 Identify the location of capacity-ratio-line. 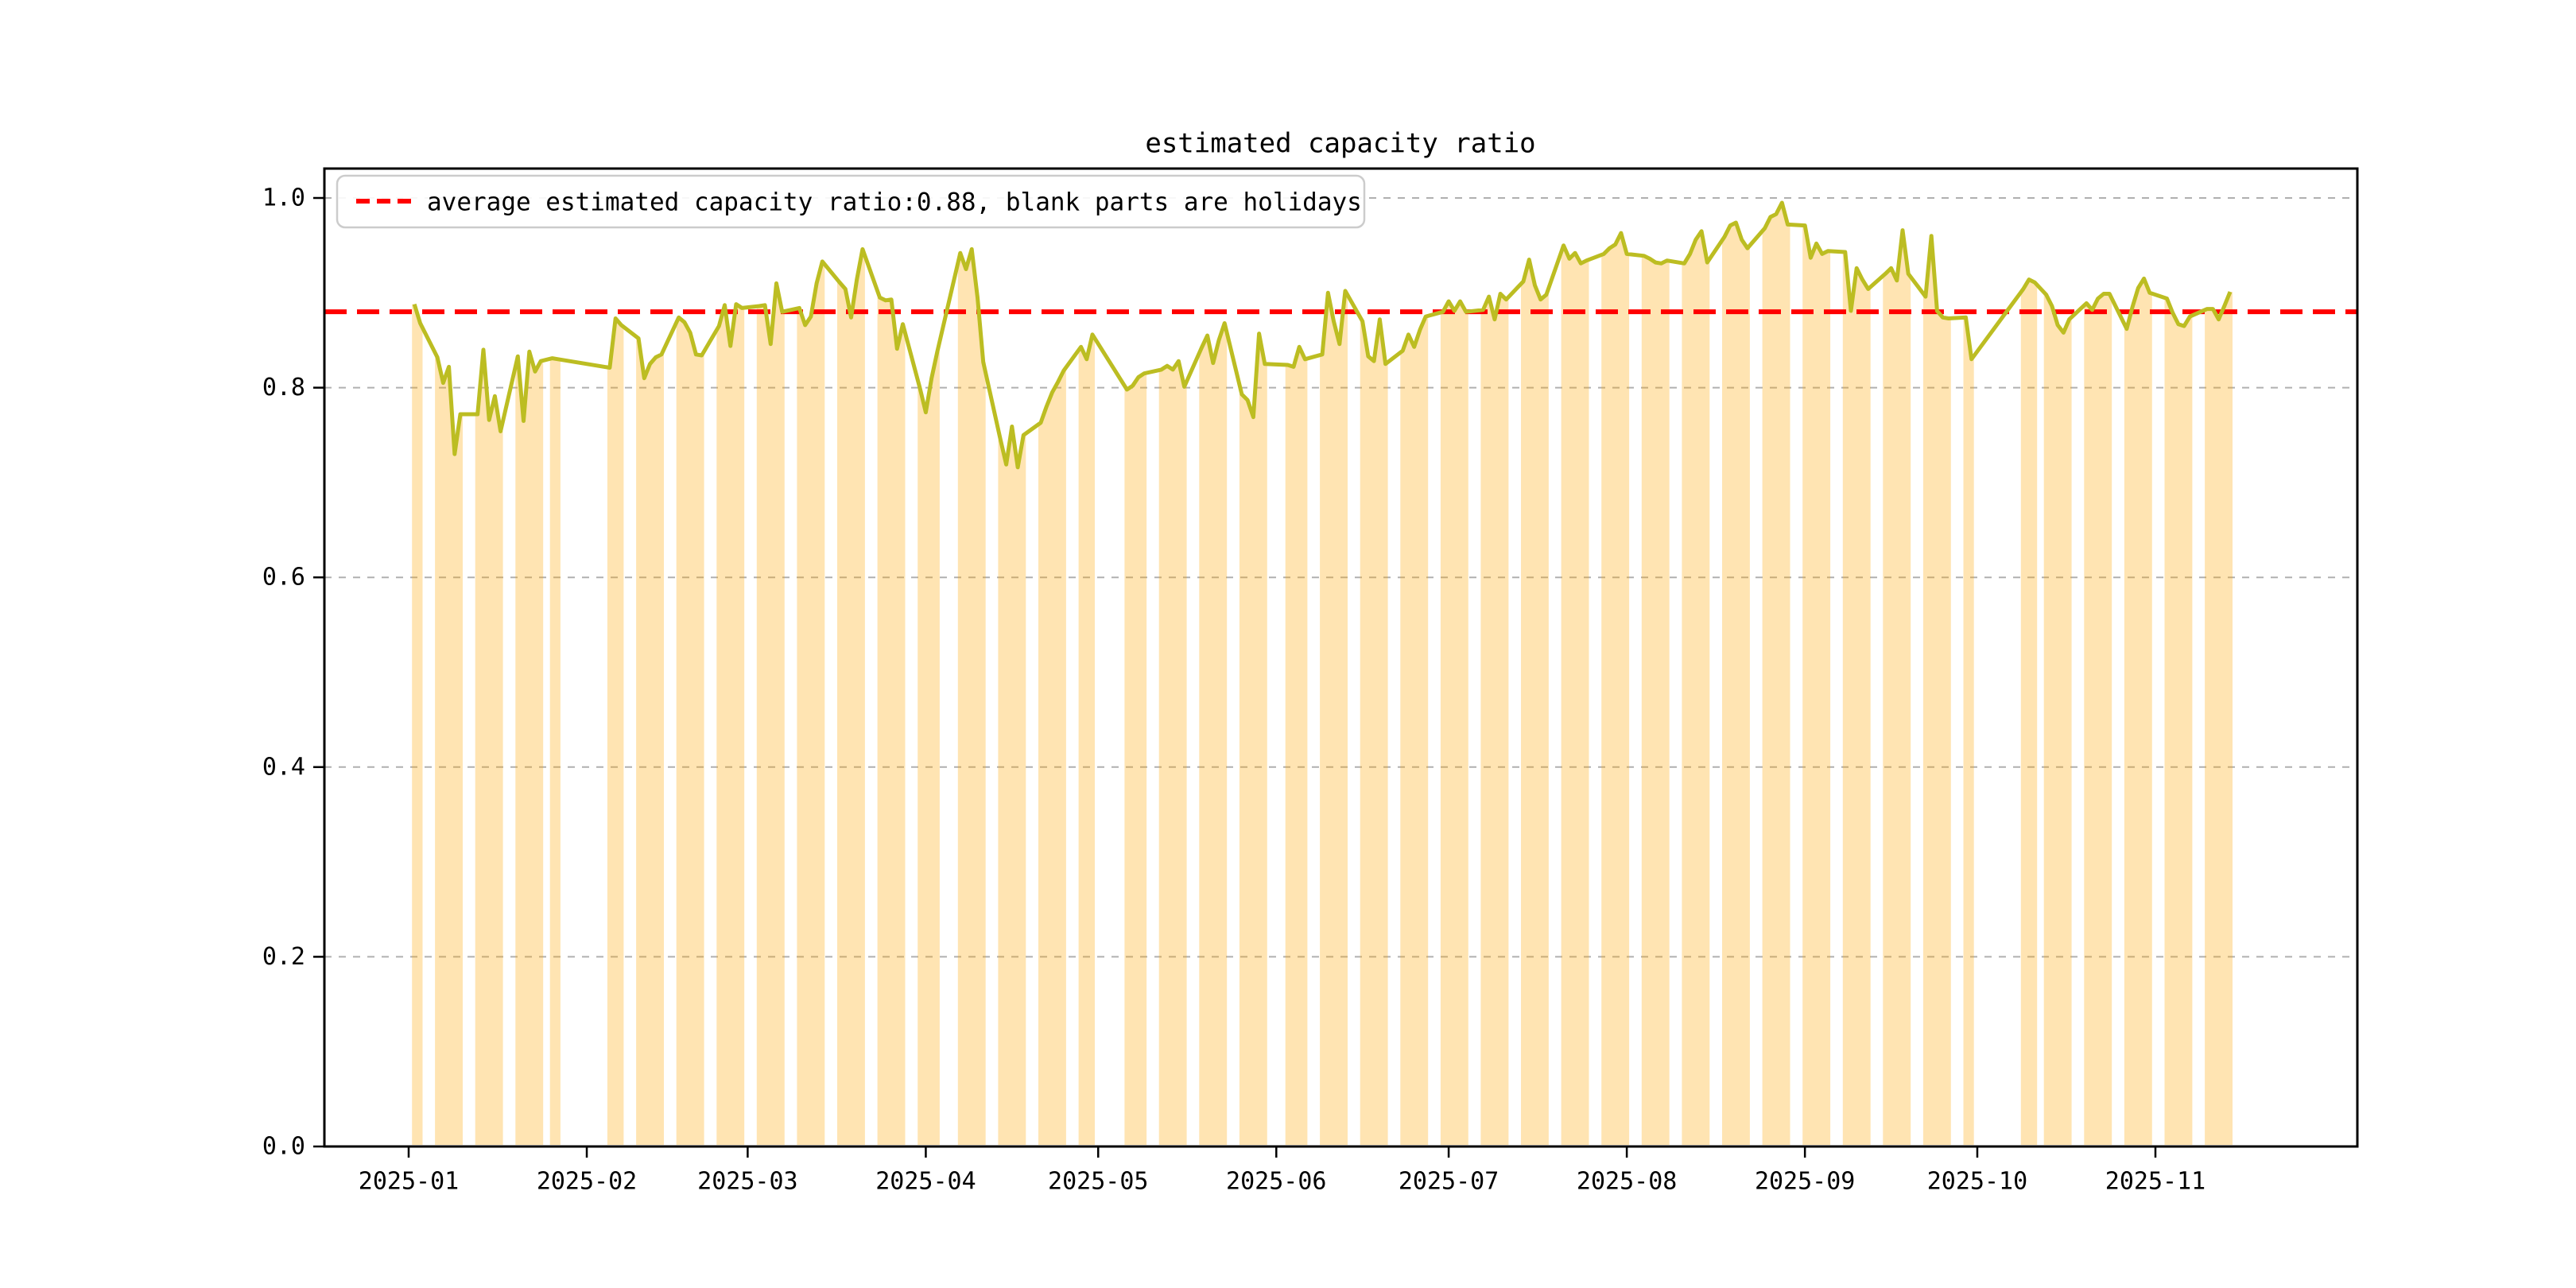
(1323, 335).